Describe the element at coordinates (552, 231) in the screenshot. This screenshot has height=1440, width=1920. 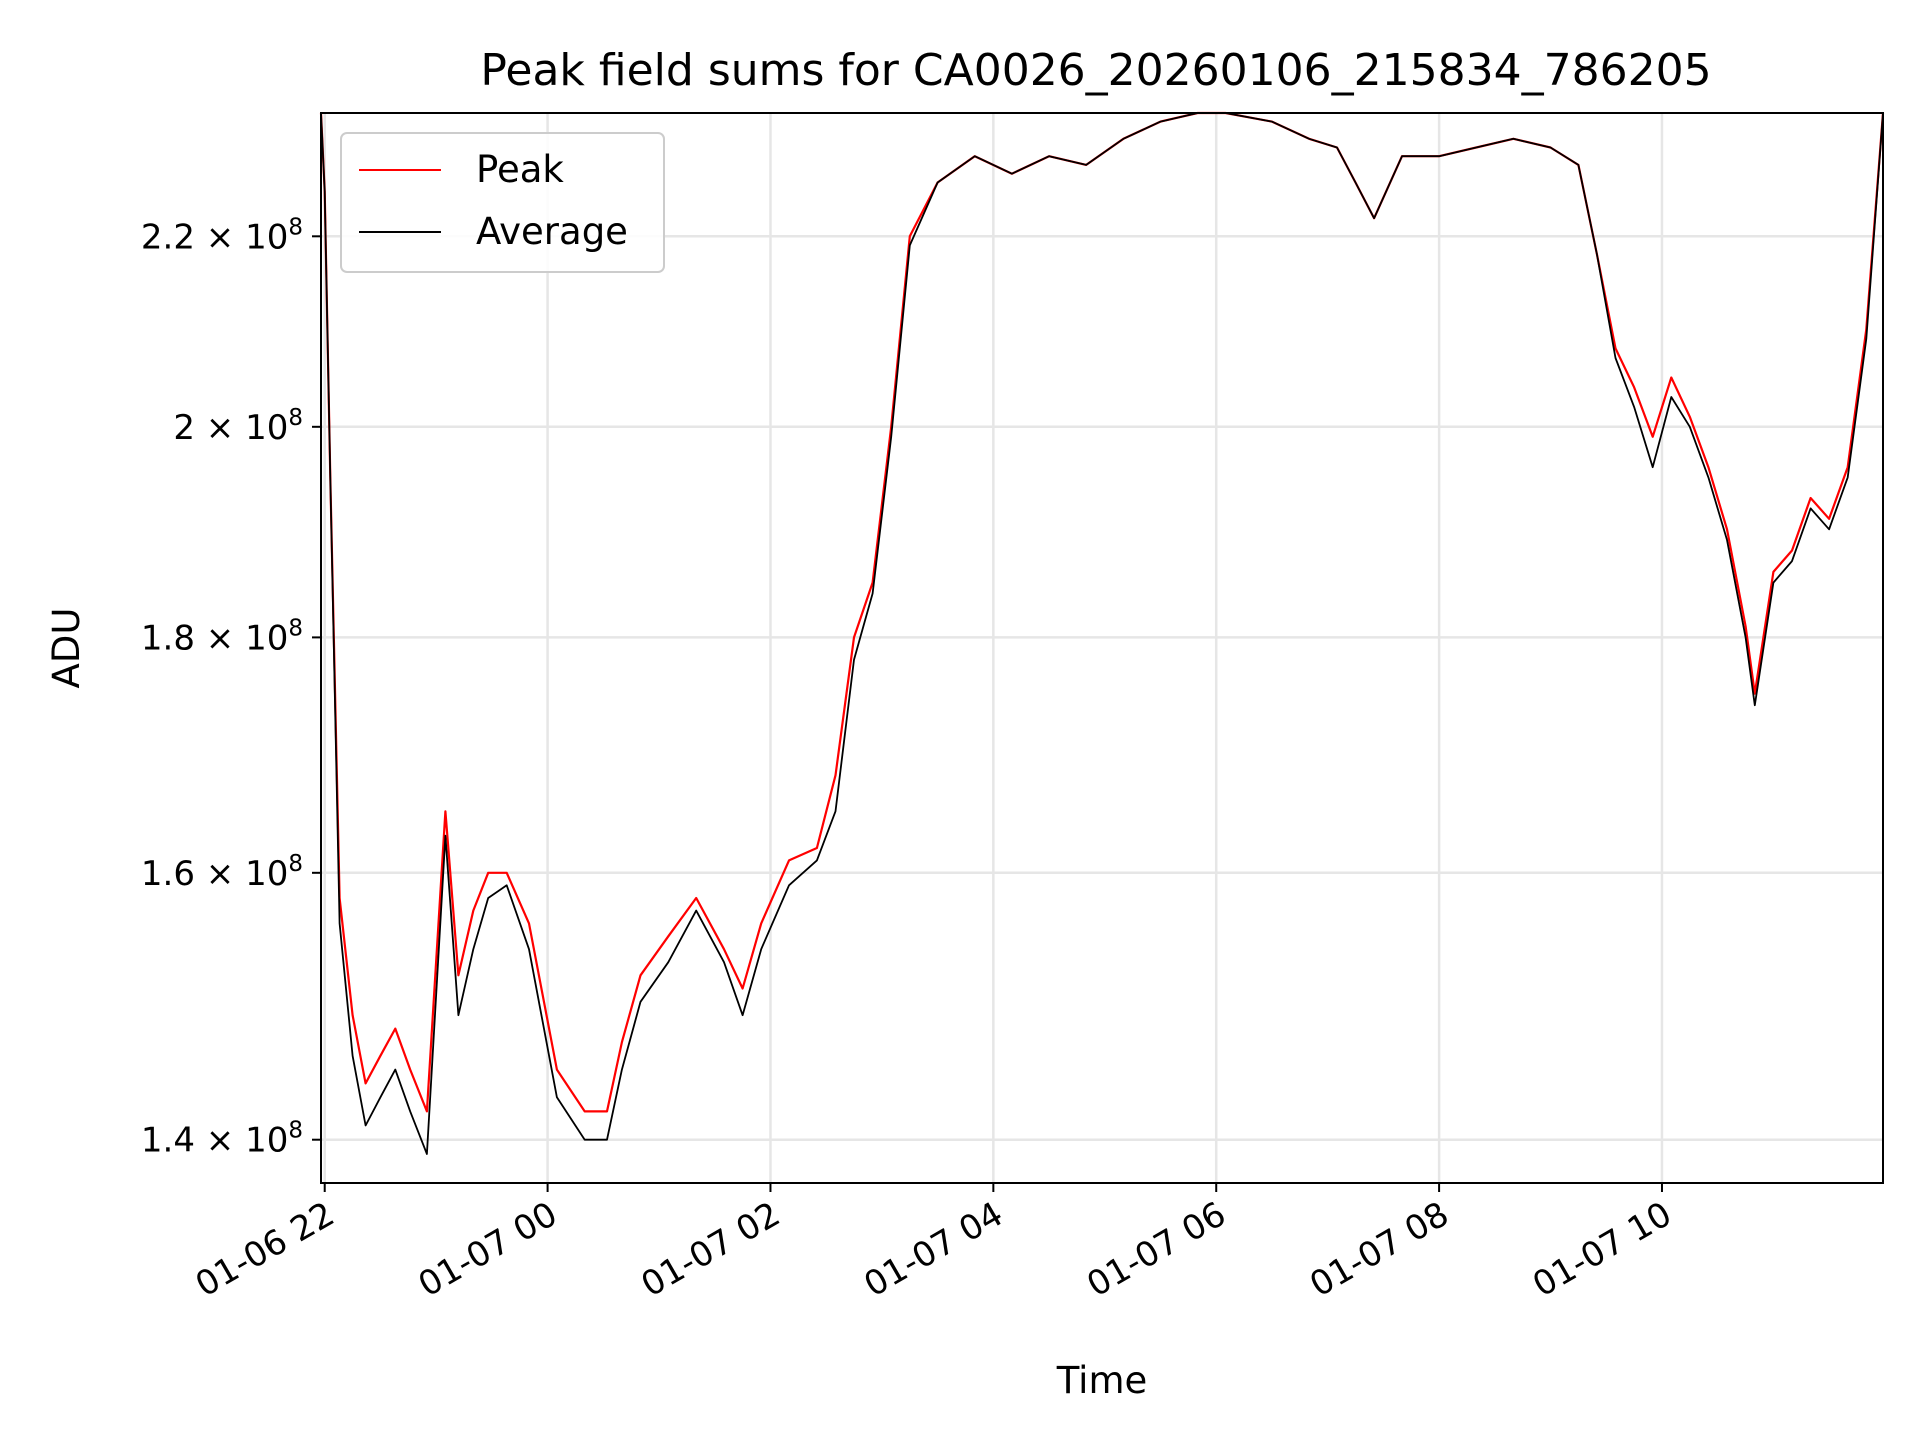
I see `legend-label-average: Average` at that location.